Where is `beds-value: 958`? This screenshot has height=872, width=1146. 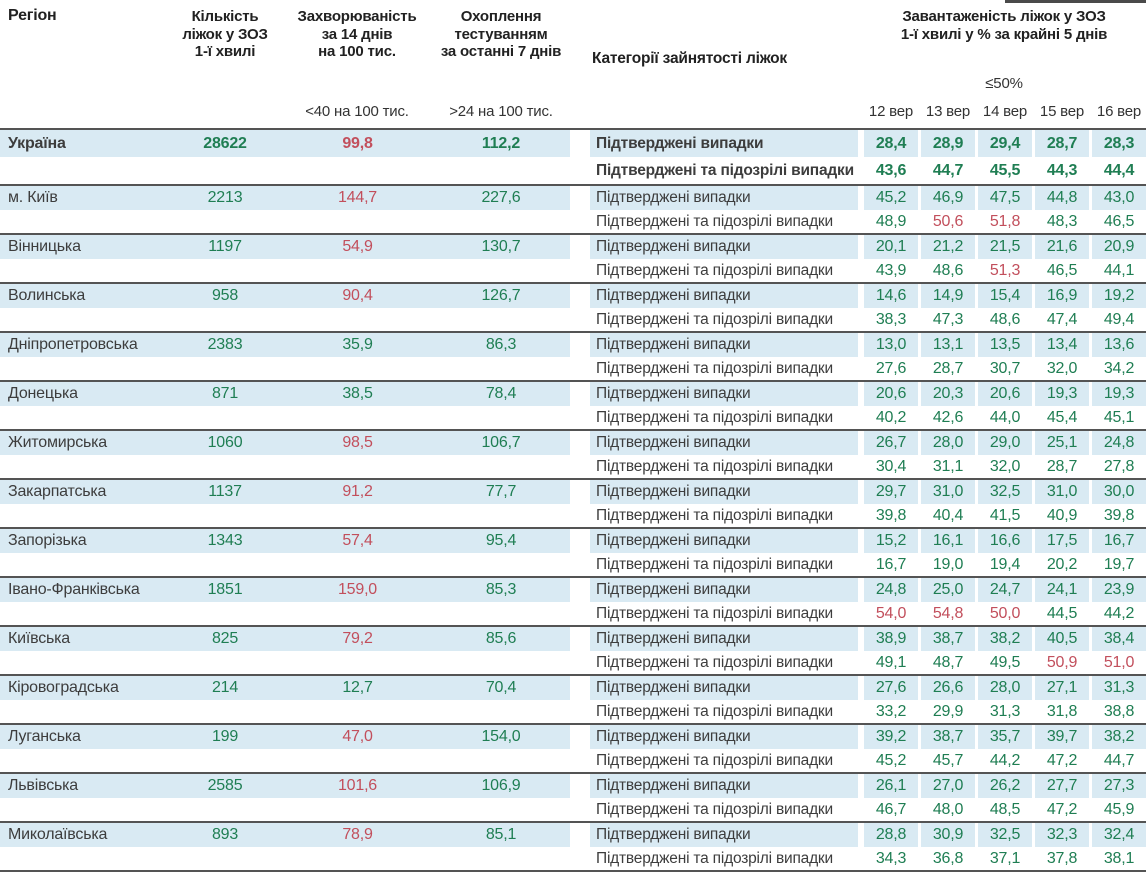
beds-value: 958 is located at coordinates (225, 296).